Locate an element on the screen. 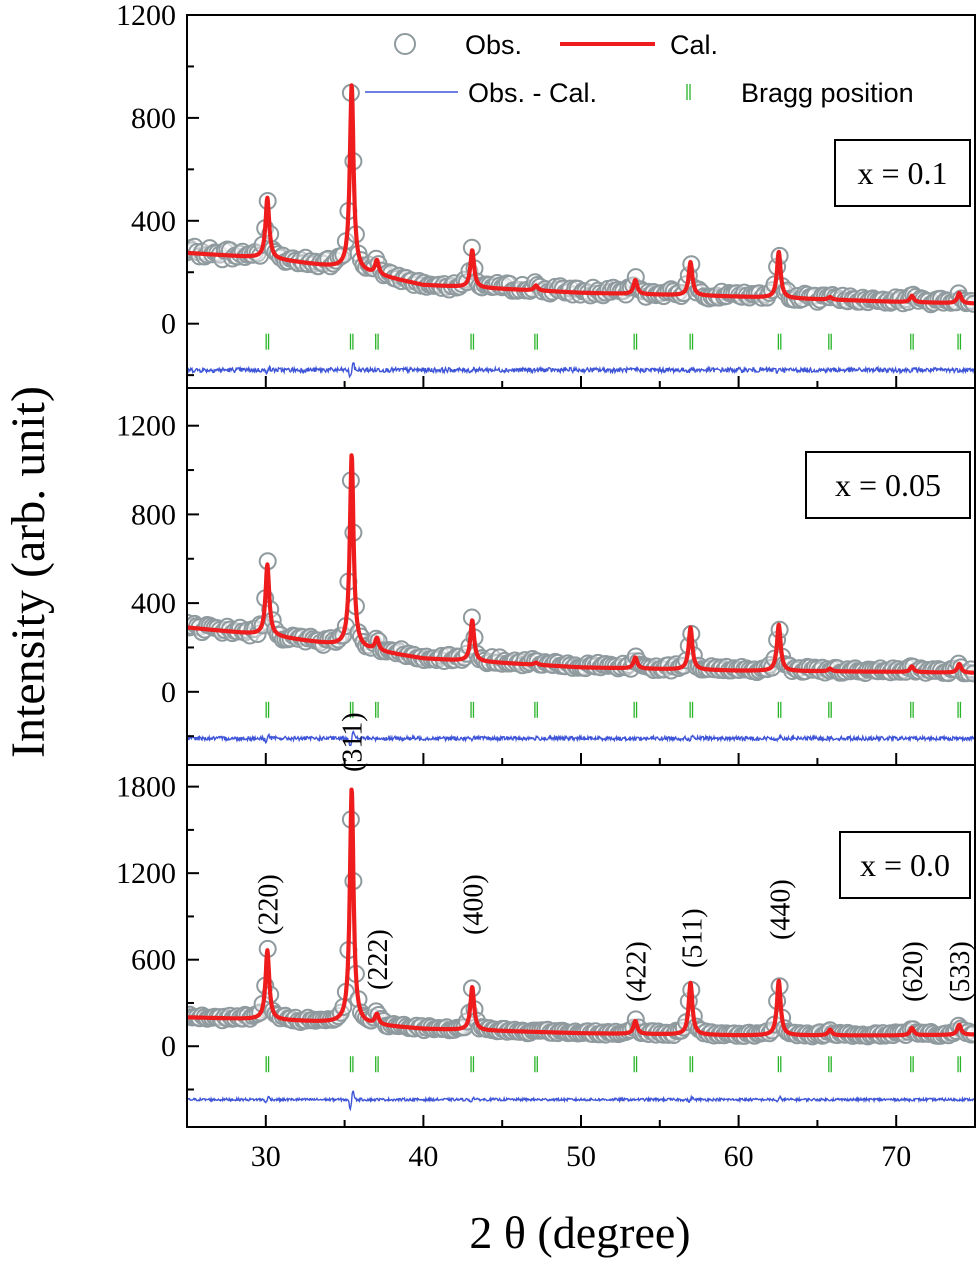 The image size is (978, 1272). hkl-label: (222) is located at coordinates (378, 959).